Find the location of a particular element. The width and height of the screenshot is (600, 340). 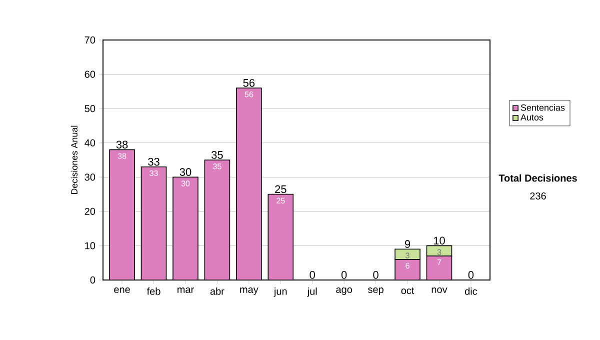

total-label: 56 is located at coordinates (249, 83).